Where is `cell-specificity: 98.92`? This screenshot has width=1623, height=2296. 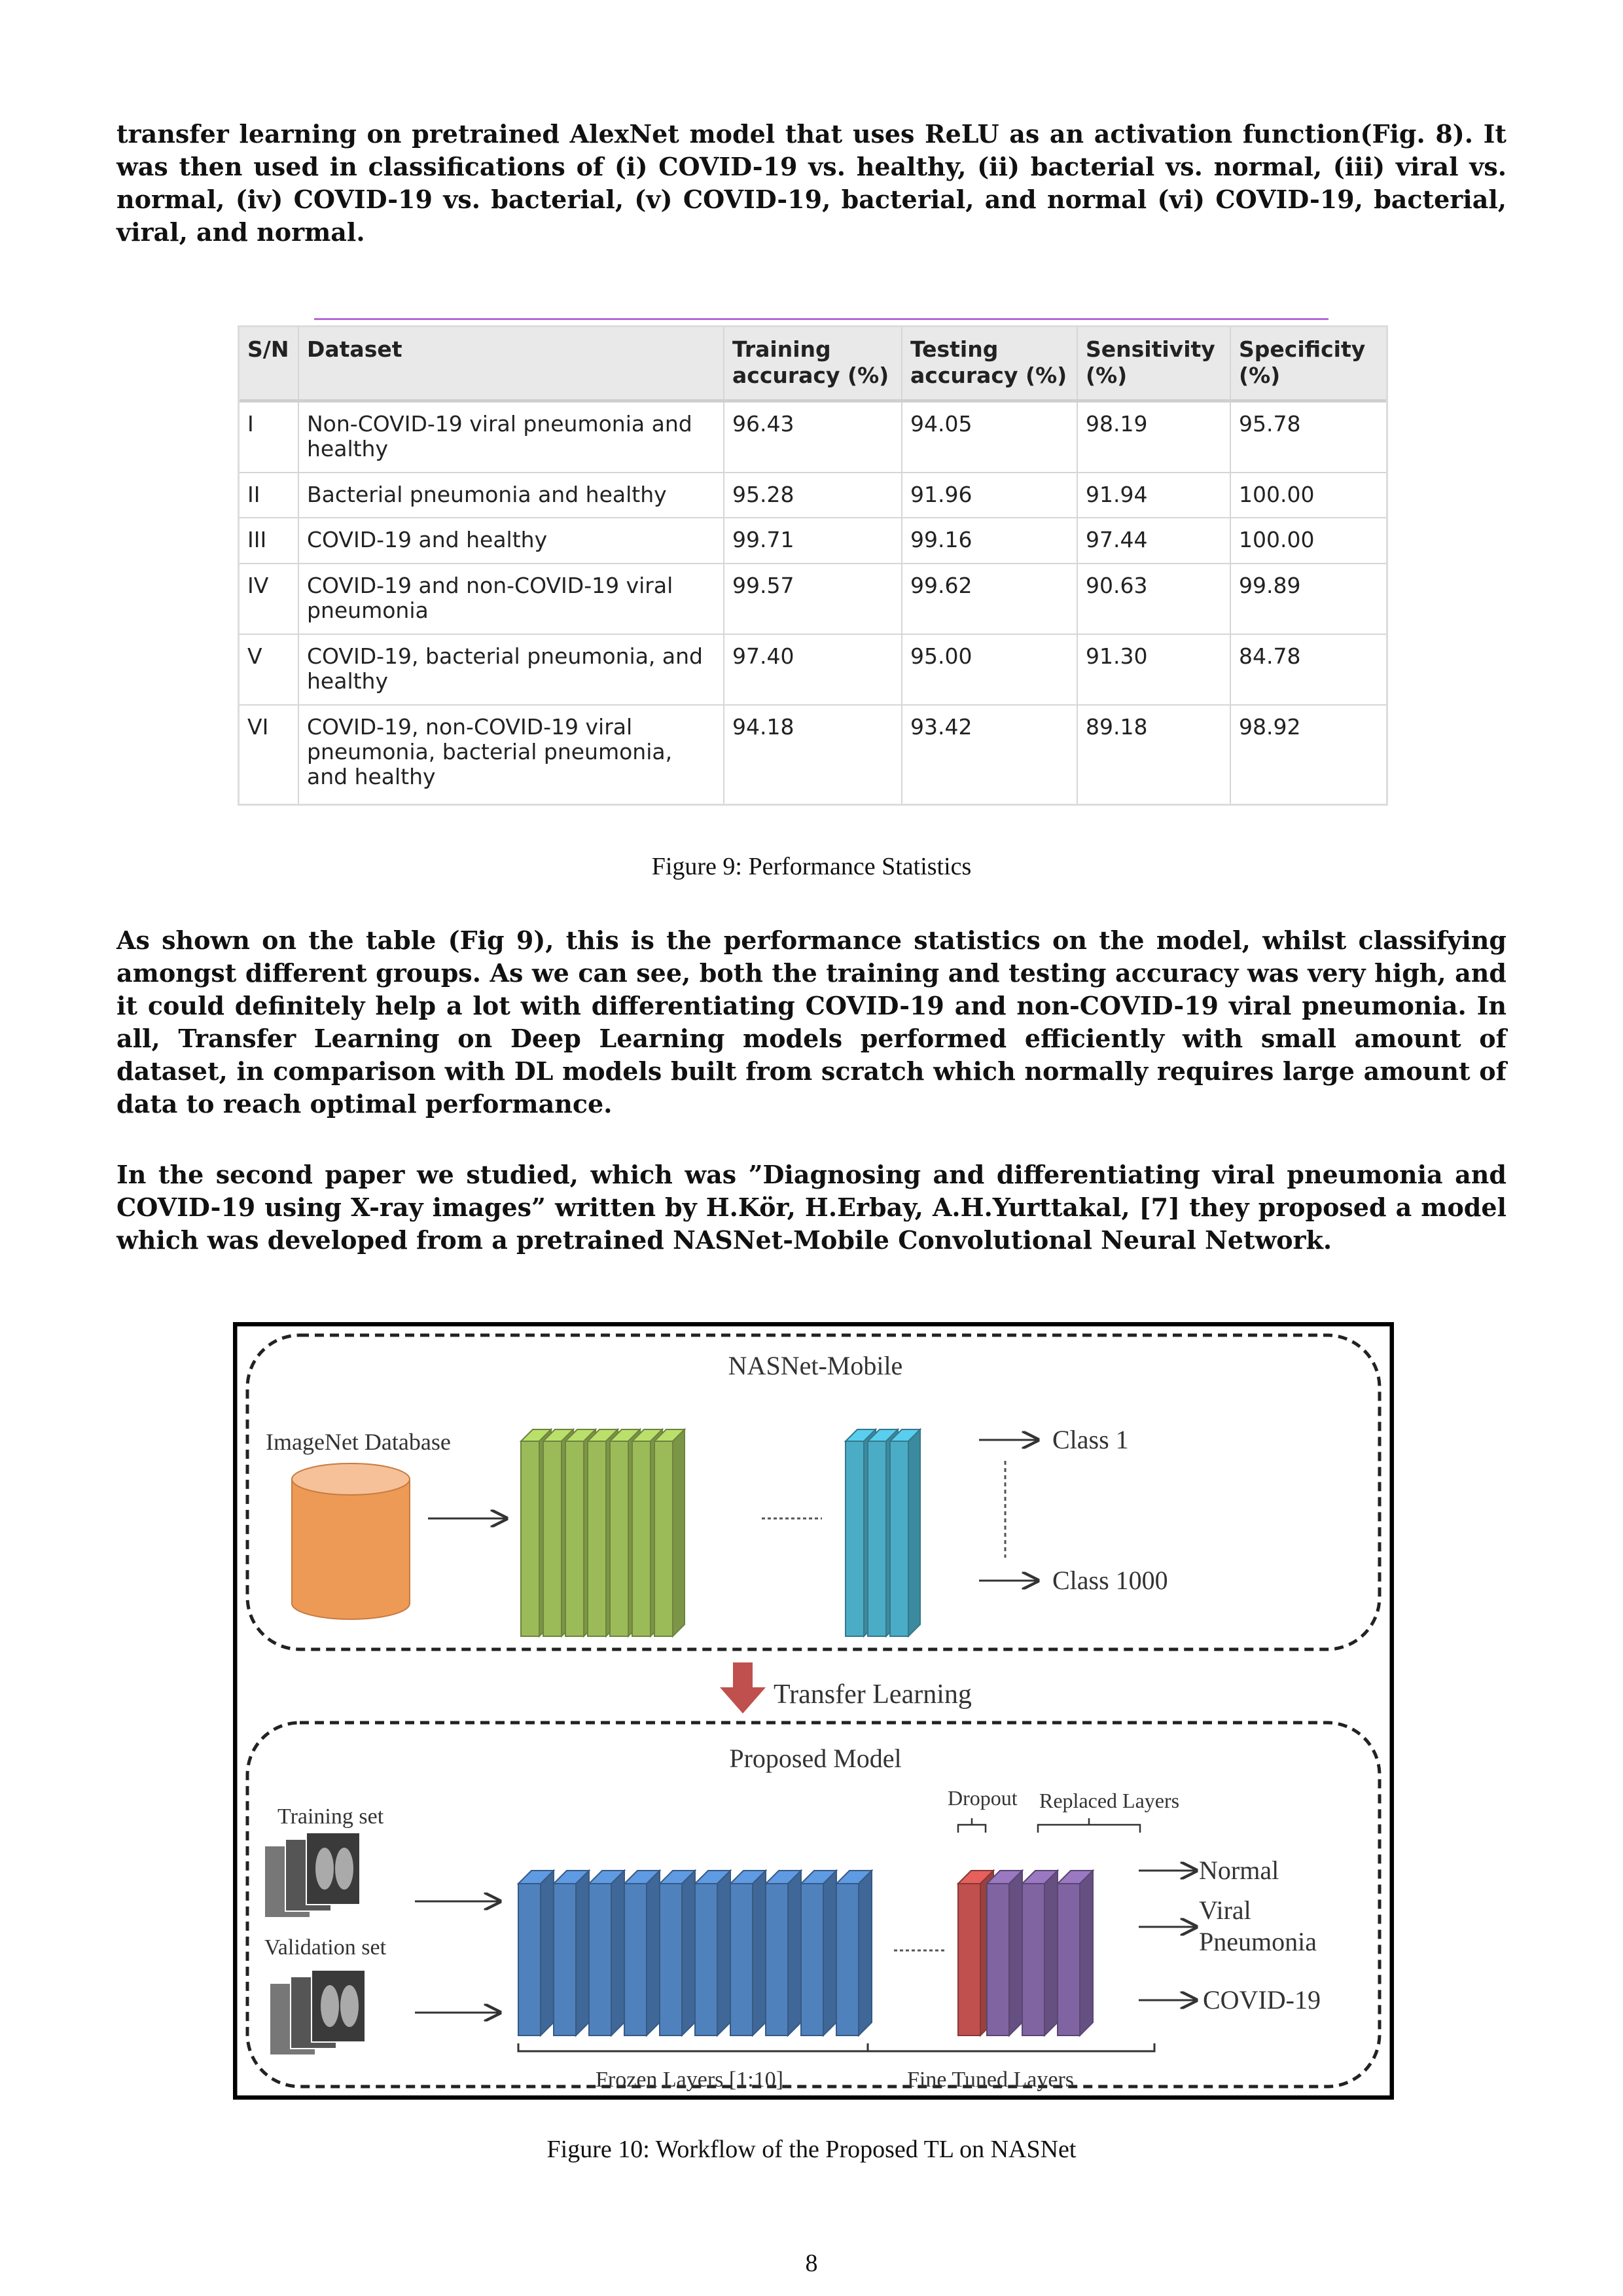
cell-specificity: 98.92 is located at coordinates (1308, 754).